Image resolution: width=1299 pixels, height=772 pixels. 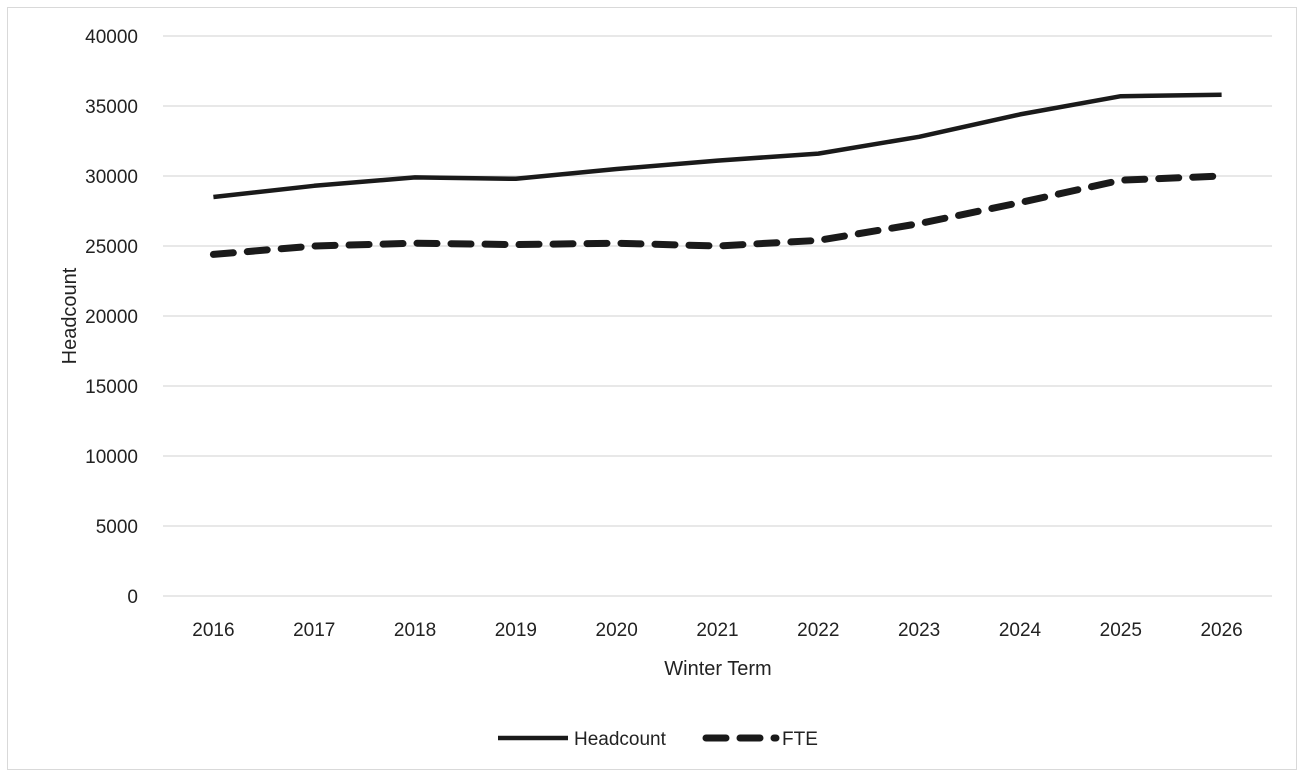 What do you see at coordinates (117, 527) in the screenshot?
I see `y-tick-label: 5000` at bounding box center [117, 527].